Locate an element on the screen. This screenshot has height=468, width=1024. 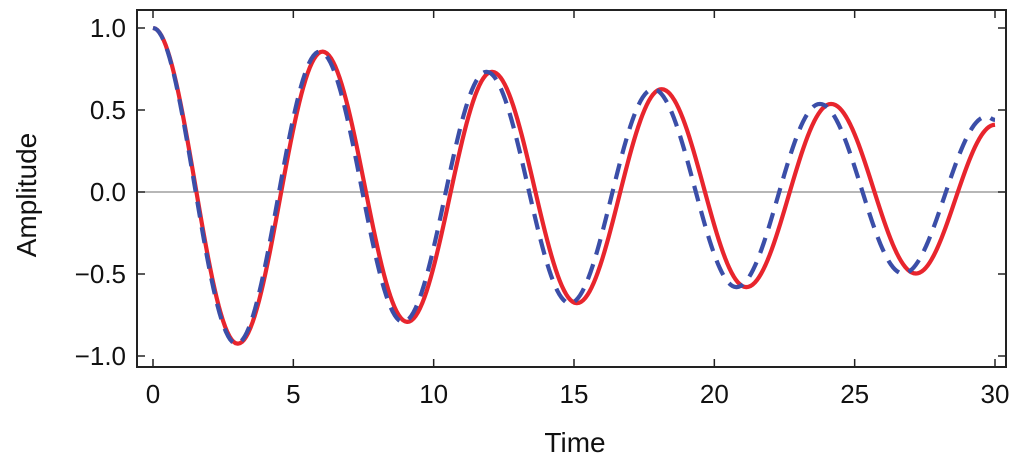
y-tick-label: 0.5 is located at coordinates (108, 110).